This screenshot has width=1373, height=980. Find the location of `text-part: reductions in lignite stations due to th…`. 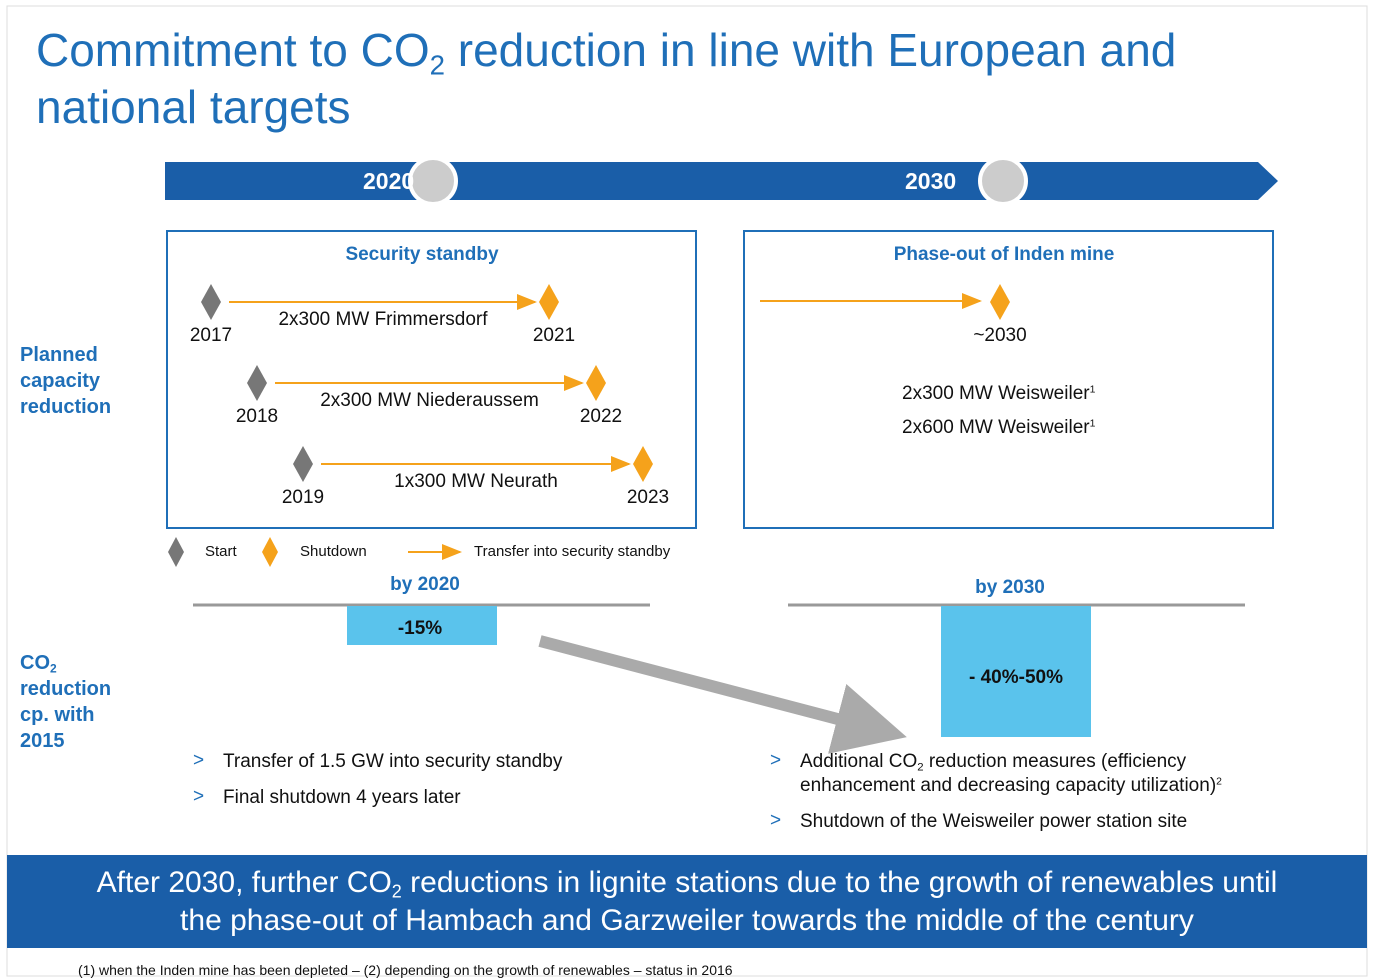

text-part: reductions in lignite stations due to th… is located at coordinates (729, 901).